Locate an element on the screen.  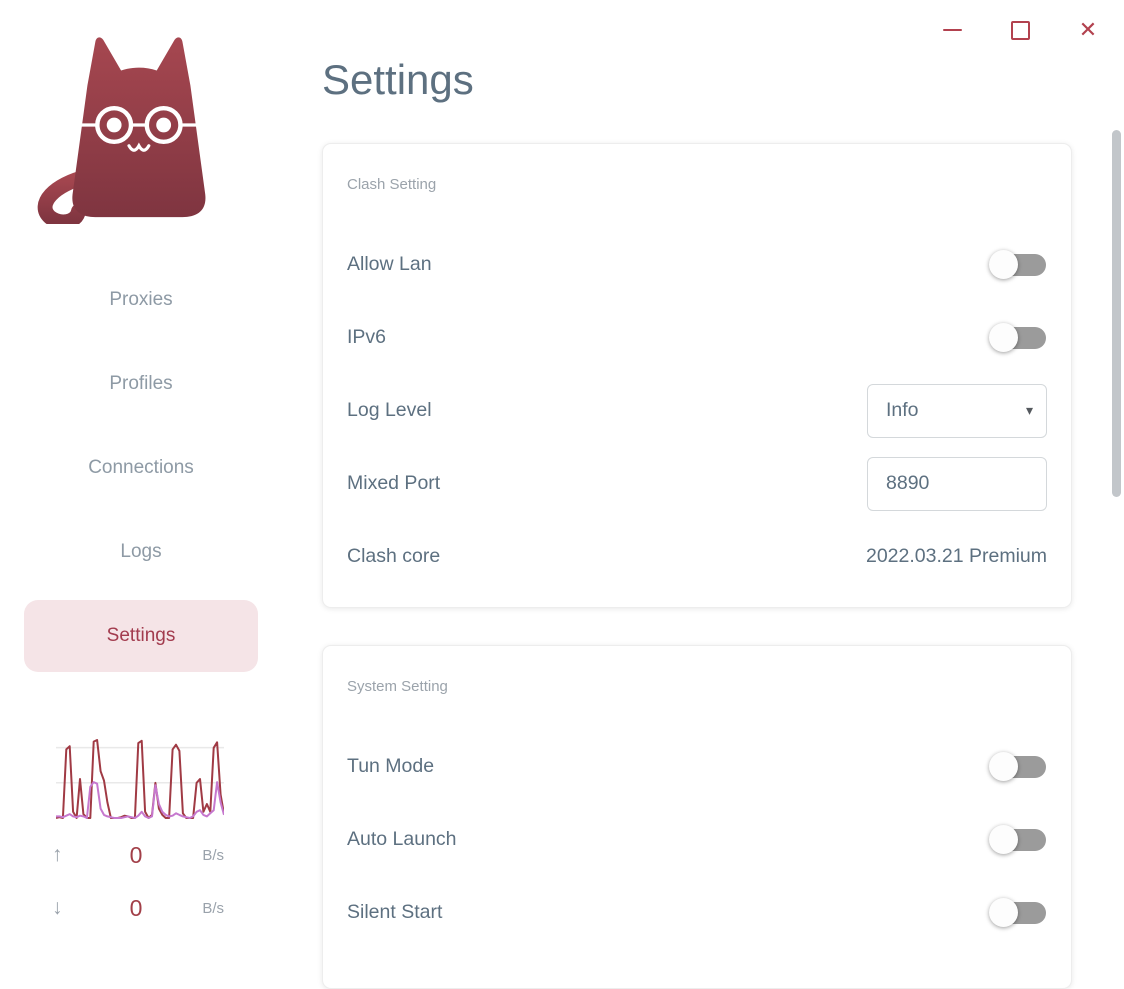
minimize-icon is located at coordinates (952, 30).